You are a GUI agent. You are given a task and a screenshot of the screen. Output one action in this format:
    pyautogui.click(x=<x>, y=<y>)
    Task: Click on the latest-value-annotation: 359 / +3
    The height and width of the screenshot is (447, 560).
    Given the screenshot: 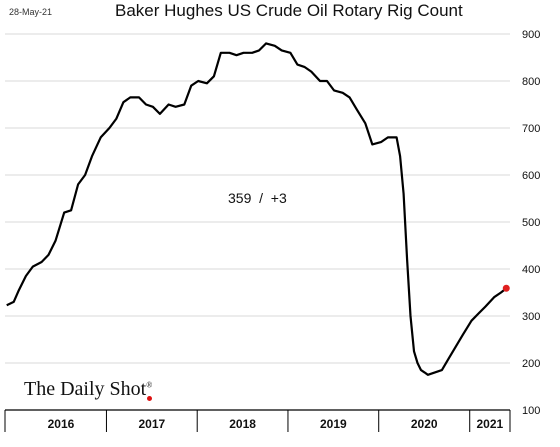 What is the action you would take?
    pyautogui.click(x=257, y=198)
    